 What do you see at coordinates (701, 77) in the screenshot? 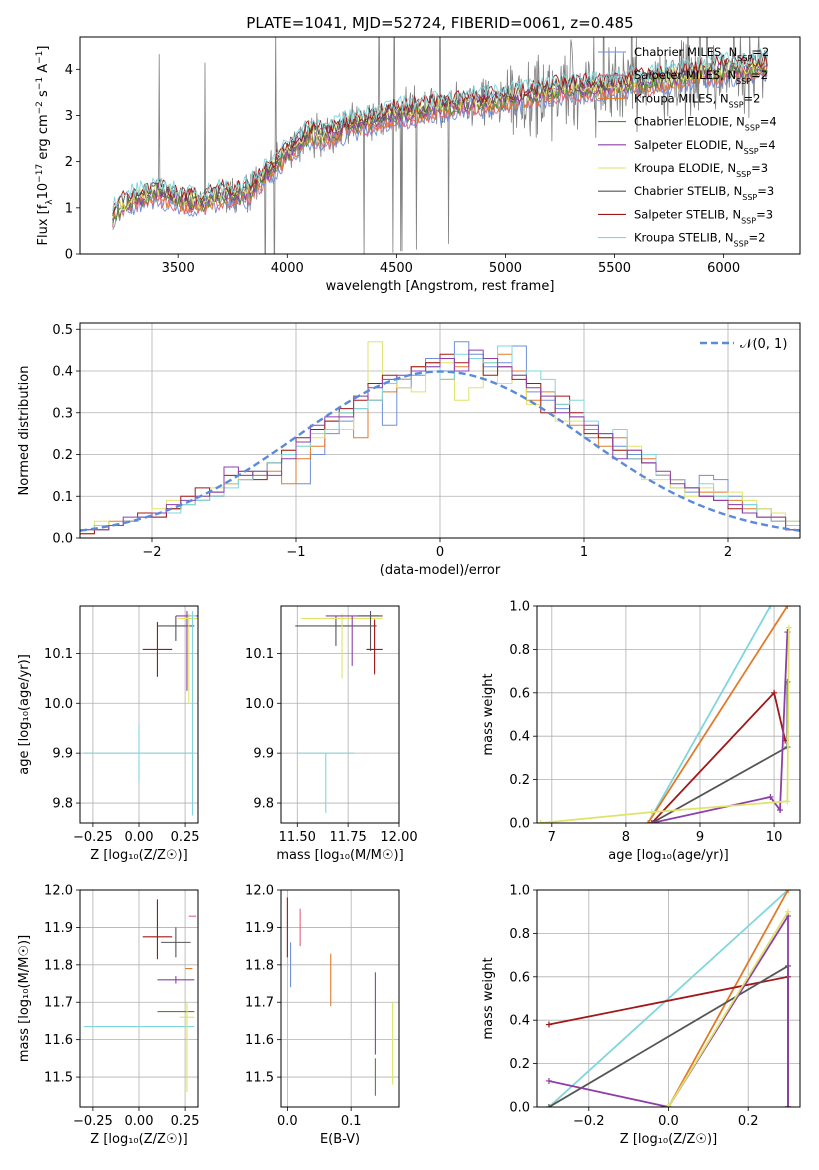
I see `legend-label: Salpeter MILES, NSSP=2` at bounding box center [701, 77].